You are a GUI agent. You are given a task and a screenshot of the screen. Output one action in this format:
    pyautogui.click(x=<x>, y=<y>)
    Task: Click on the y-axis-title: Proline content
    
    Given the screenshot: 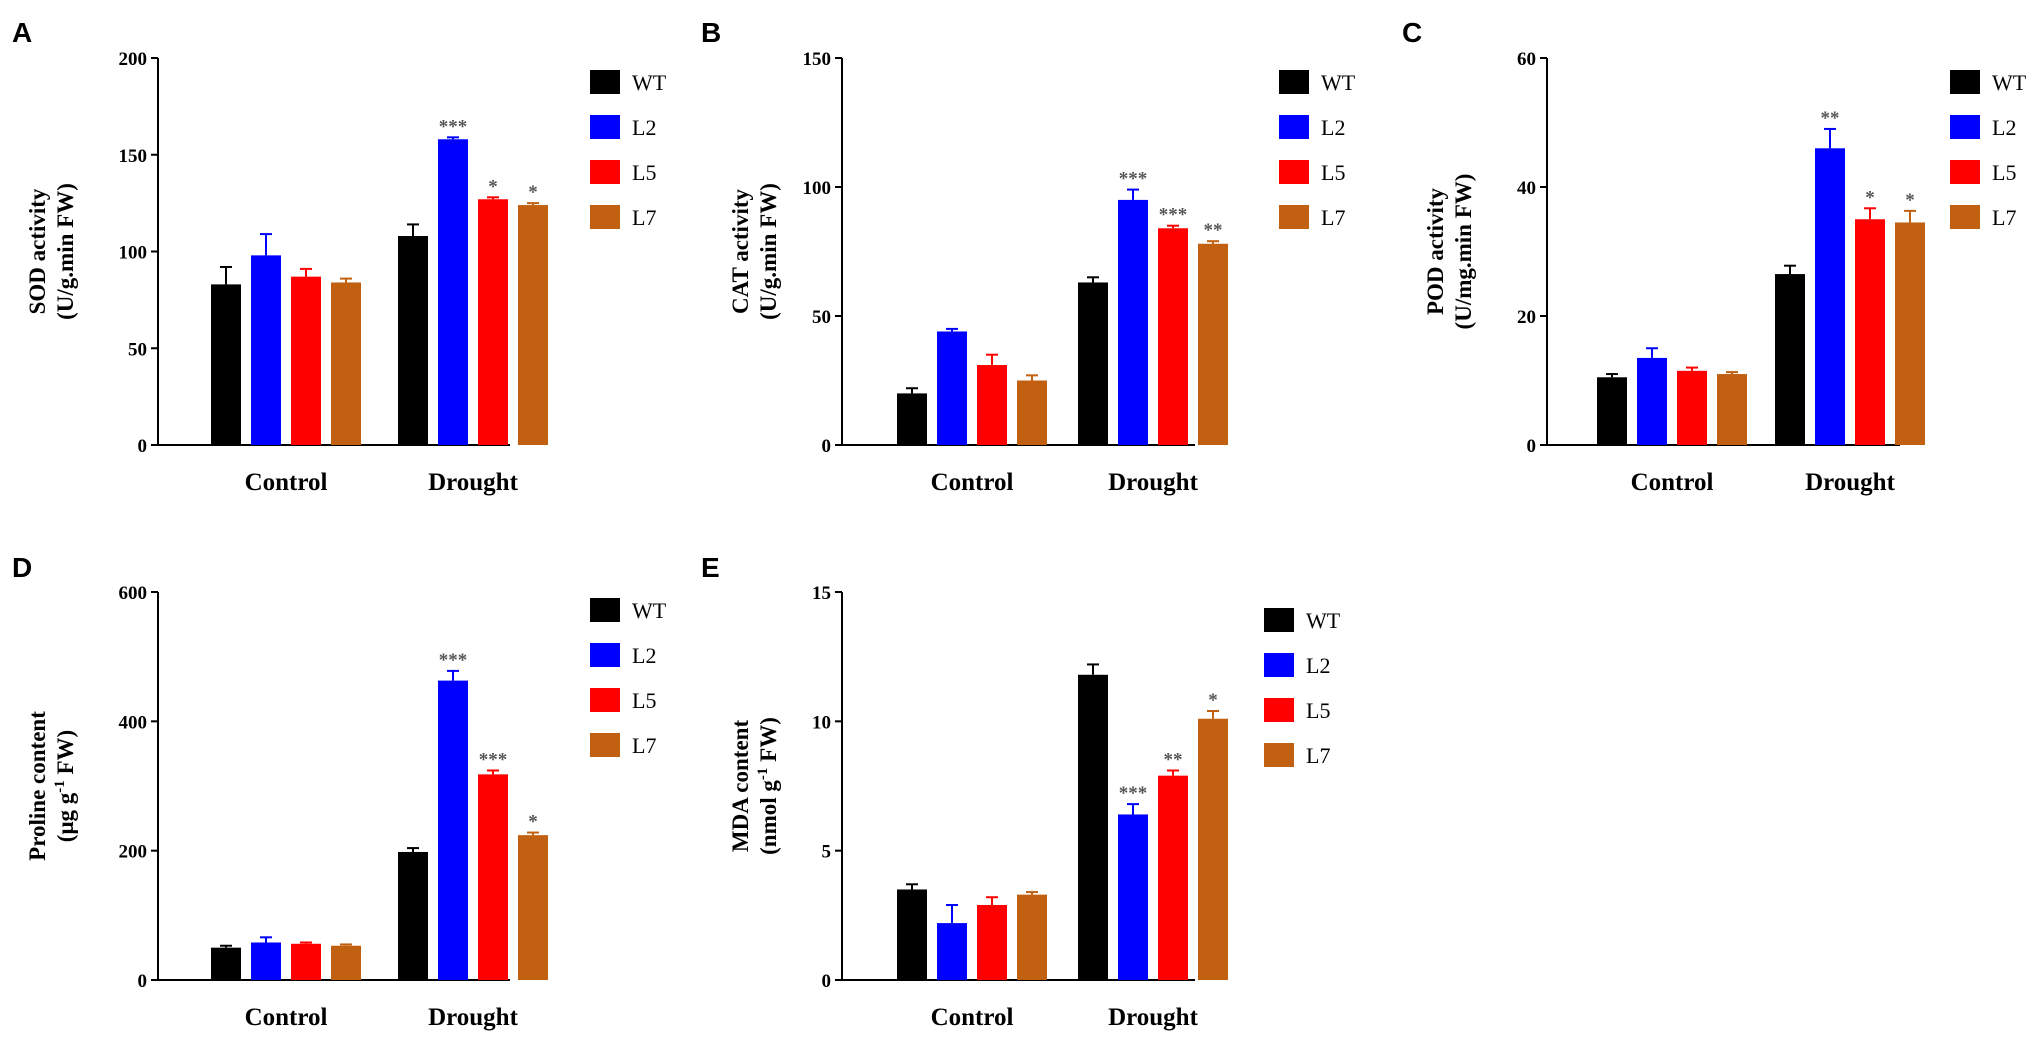 What is the action you would take?
    pyautogui.click(x=37, y=786)
    